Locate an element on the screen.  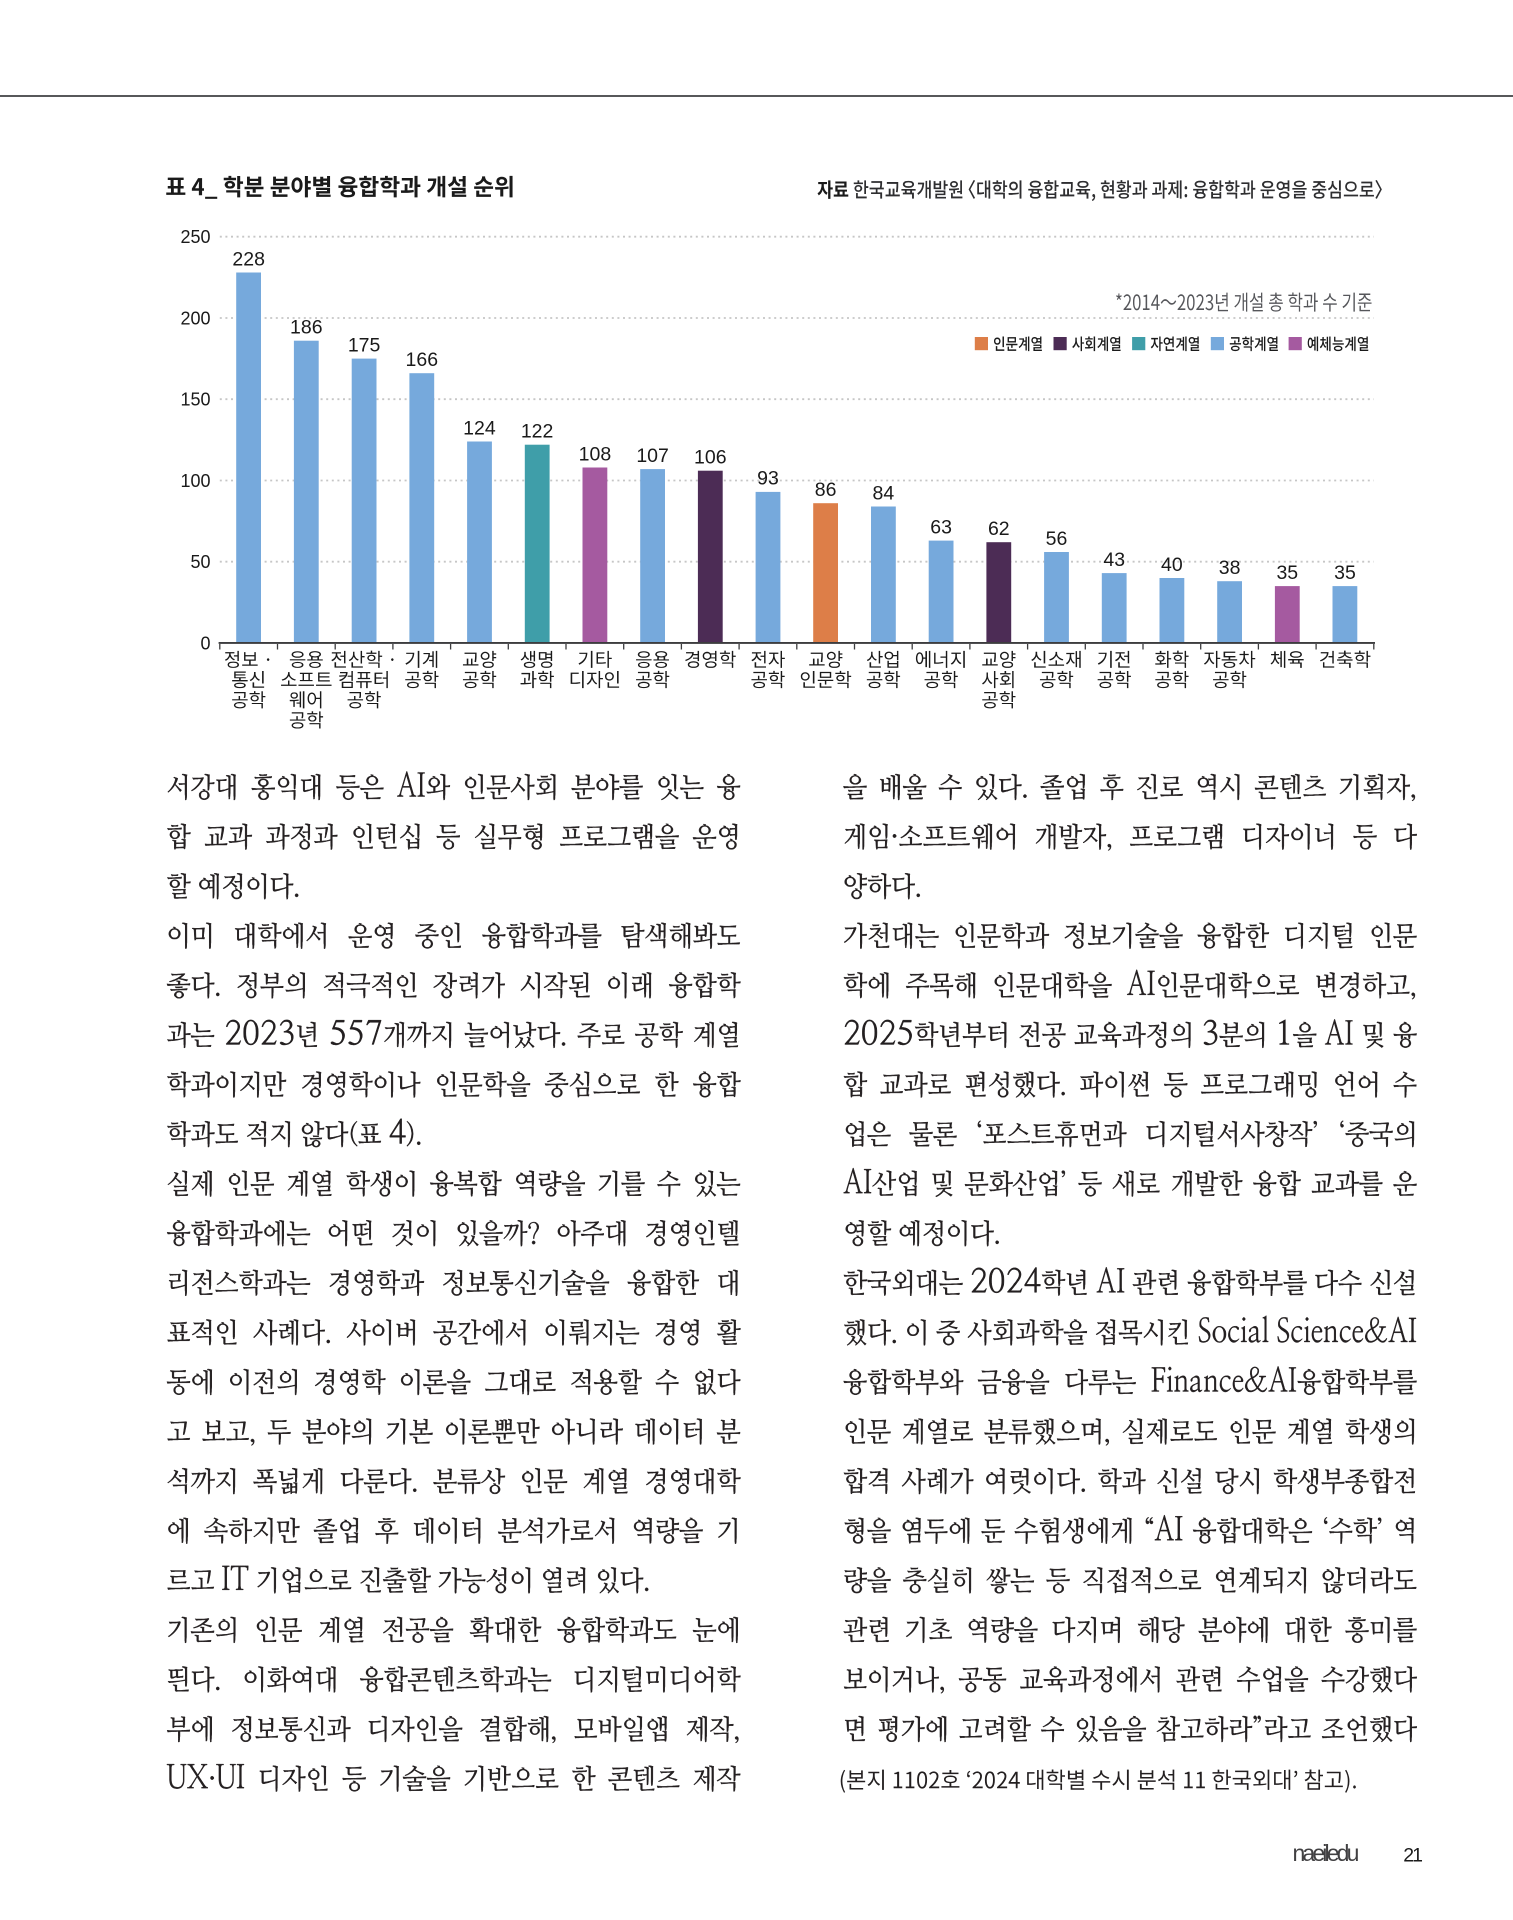
svg-text: 0 is located at coordinates (205, 643).